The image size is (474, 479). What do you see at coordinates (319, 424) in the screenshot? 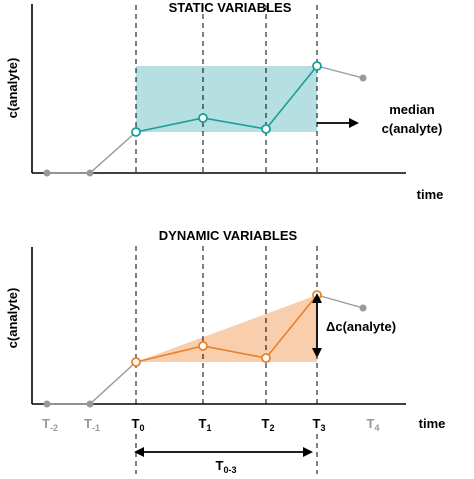
I see `time-label-t3: T3` at bounding box center [319, 424].